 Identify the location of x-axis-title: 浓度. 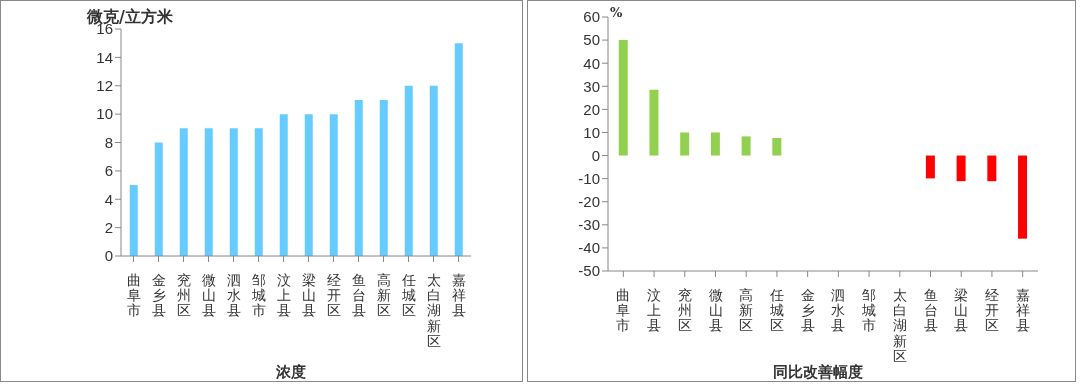
(291, 372).